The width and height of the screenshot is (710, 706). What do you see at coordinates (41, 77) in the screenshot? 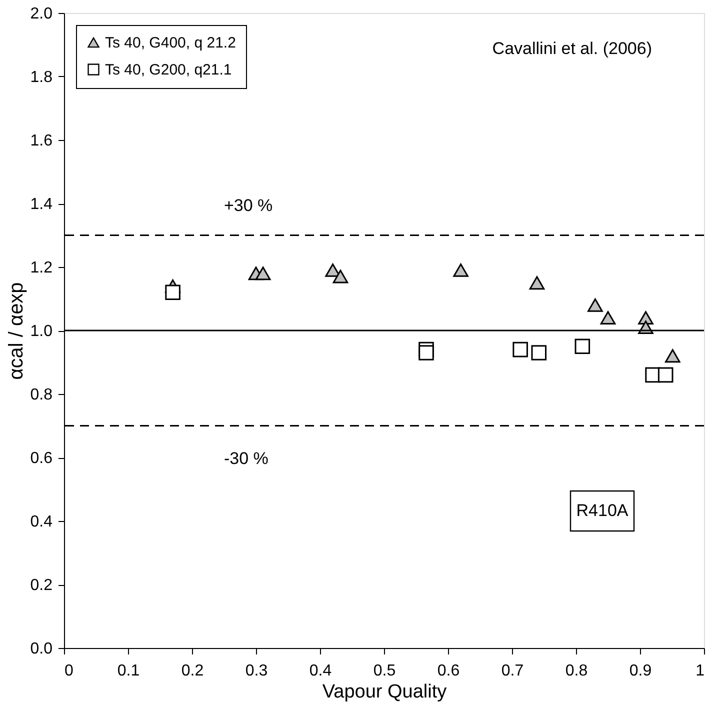
I see `y-tick-label: 1.8` at bounding box center [41, 77].